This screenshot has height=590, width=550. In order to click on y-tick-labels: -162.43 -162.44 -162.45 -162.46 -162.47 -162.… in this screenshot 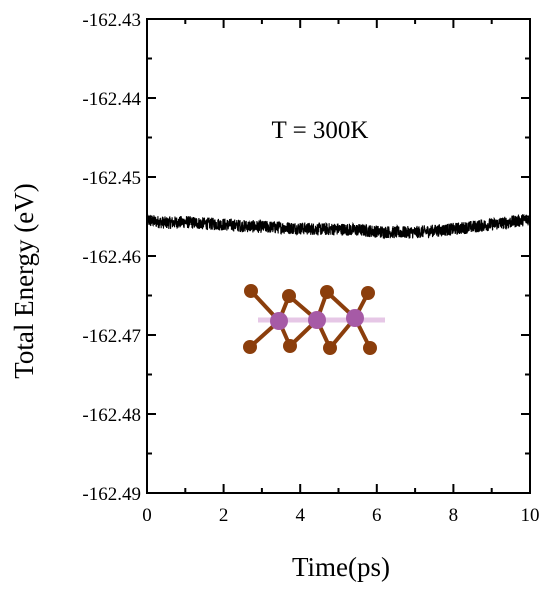, I will do `click(111, 257)`.